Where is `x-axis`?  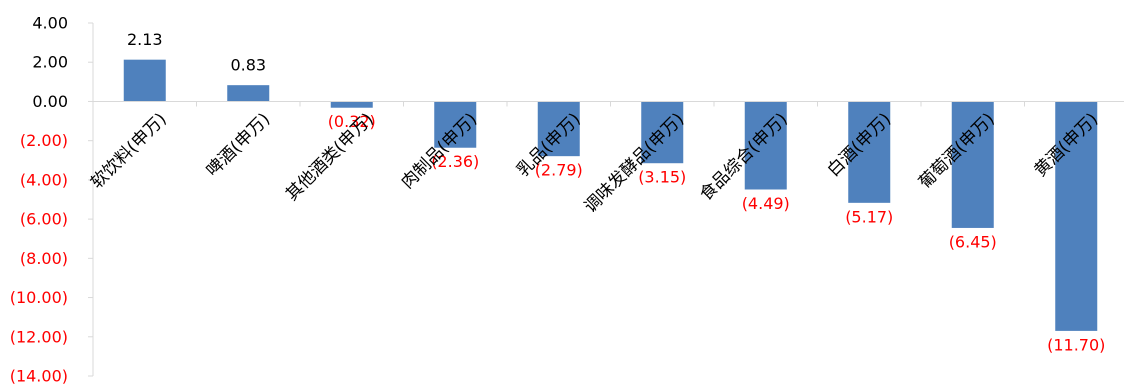 x-axis is located at coordinates (608, 103).